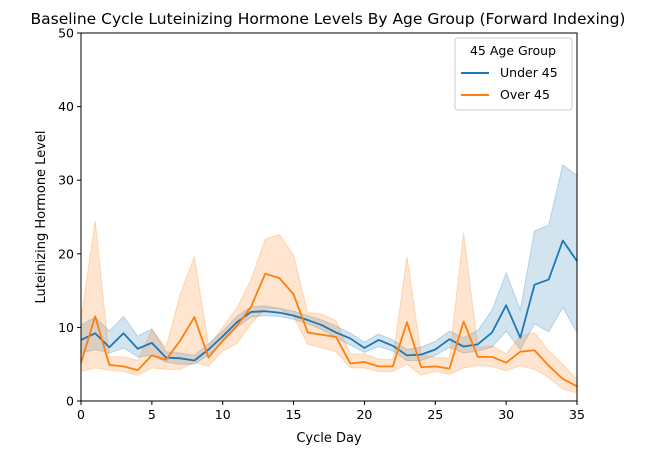 The image size is (657, 455). Describe the element at coordinates (577, 414) in the screenshot. I see `x-tick-label: 35` at that location.